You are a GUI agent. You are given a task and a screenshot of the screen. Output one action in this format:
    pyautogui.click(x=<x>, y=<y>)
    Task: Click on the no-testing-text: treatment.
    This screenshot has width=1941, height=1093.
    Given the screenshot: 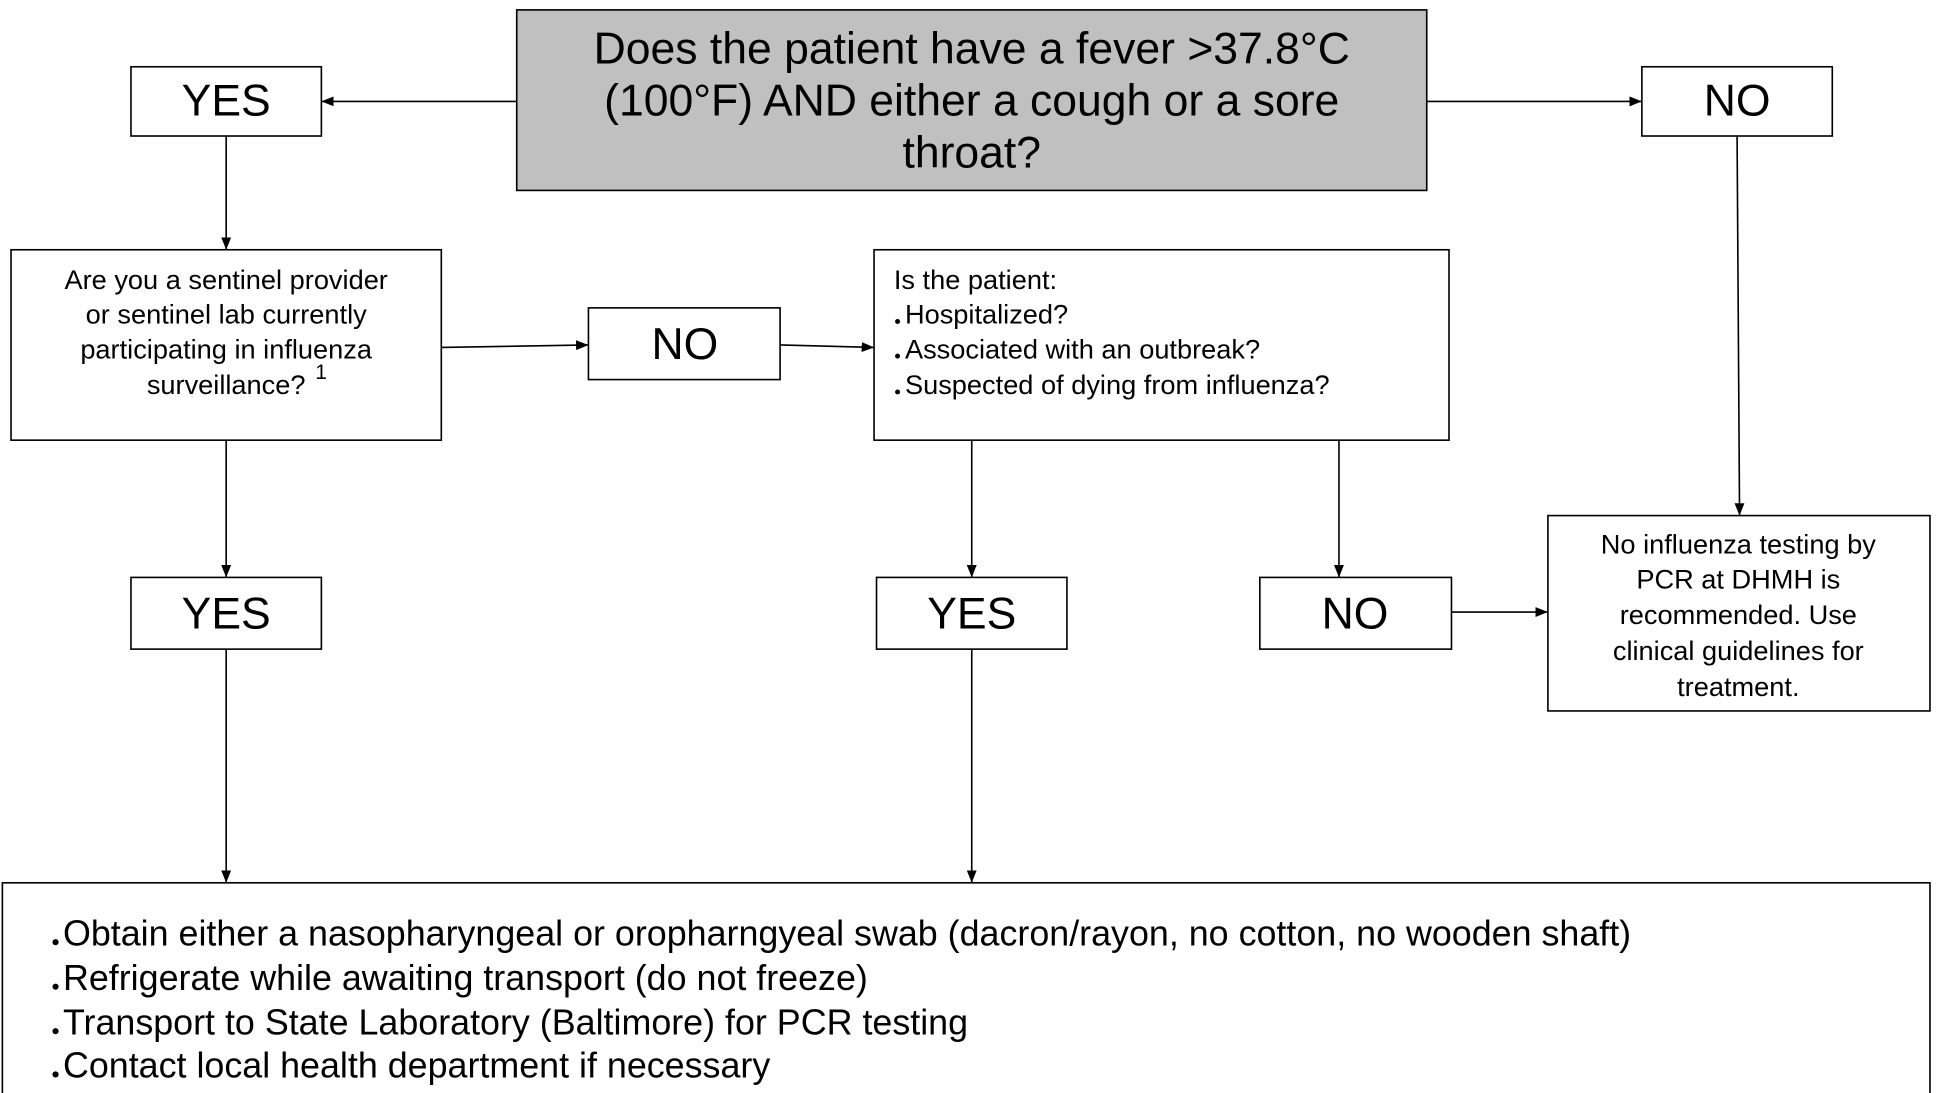 What is the action you would take?
    pyautogui.click(x=1738, y=686)
    